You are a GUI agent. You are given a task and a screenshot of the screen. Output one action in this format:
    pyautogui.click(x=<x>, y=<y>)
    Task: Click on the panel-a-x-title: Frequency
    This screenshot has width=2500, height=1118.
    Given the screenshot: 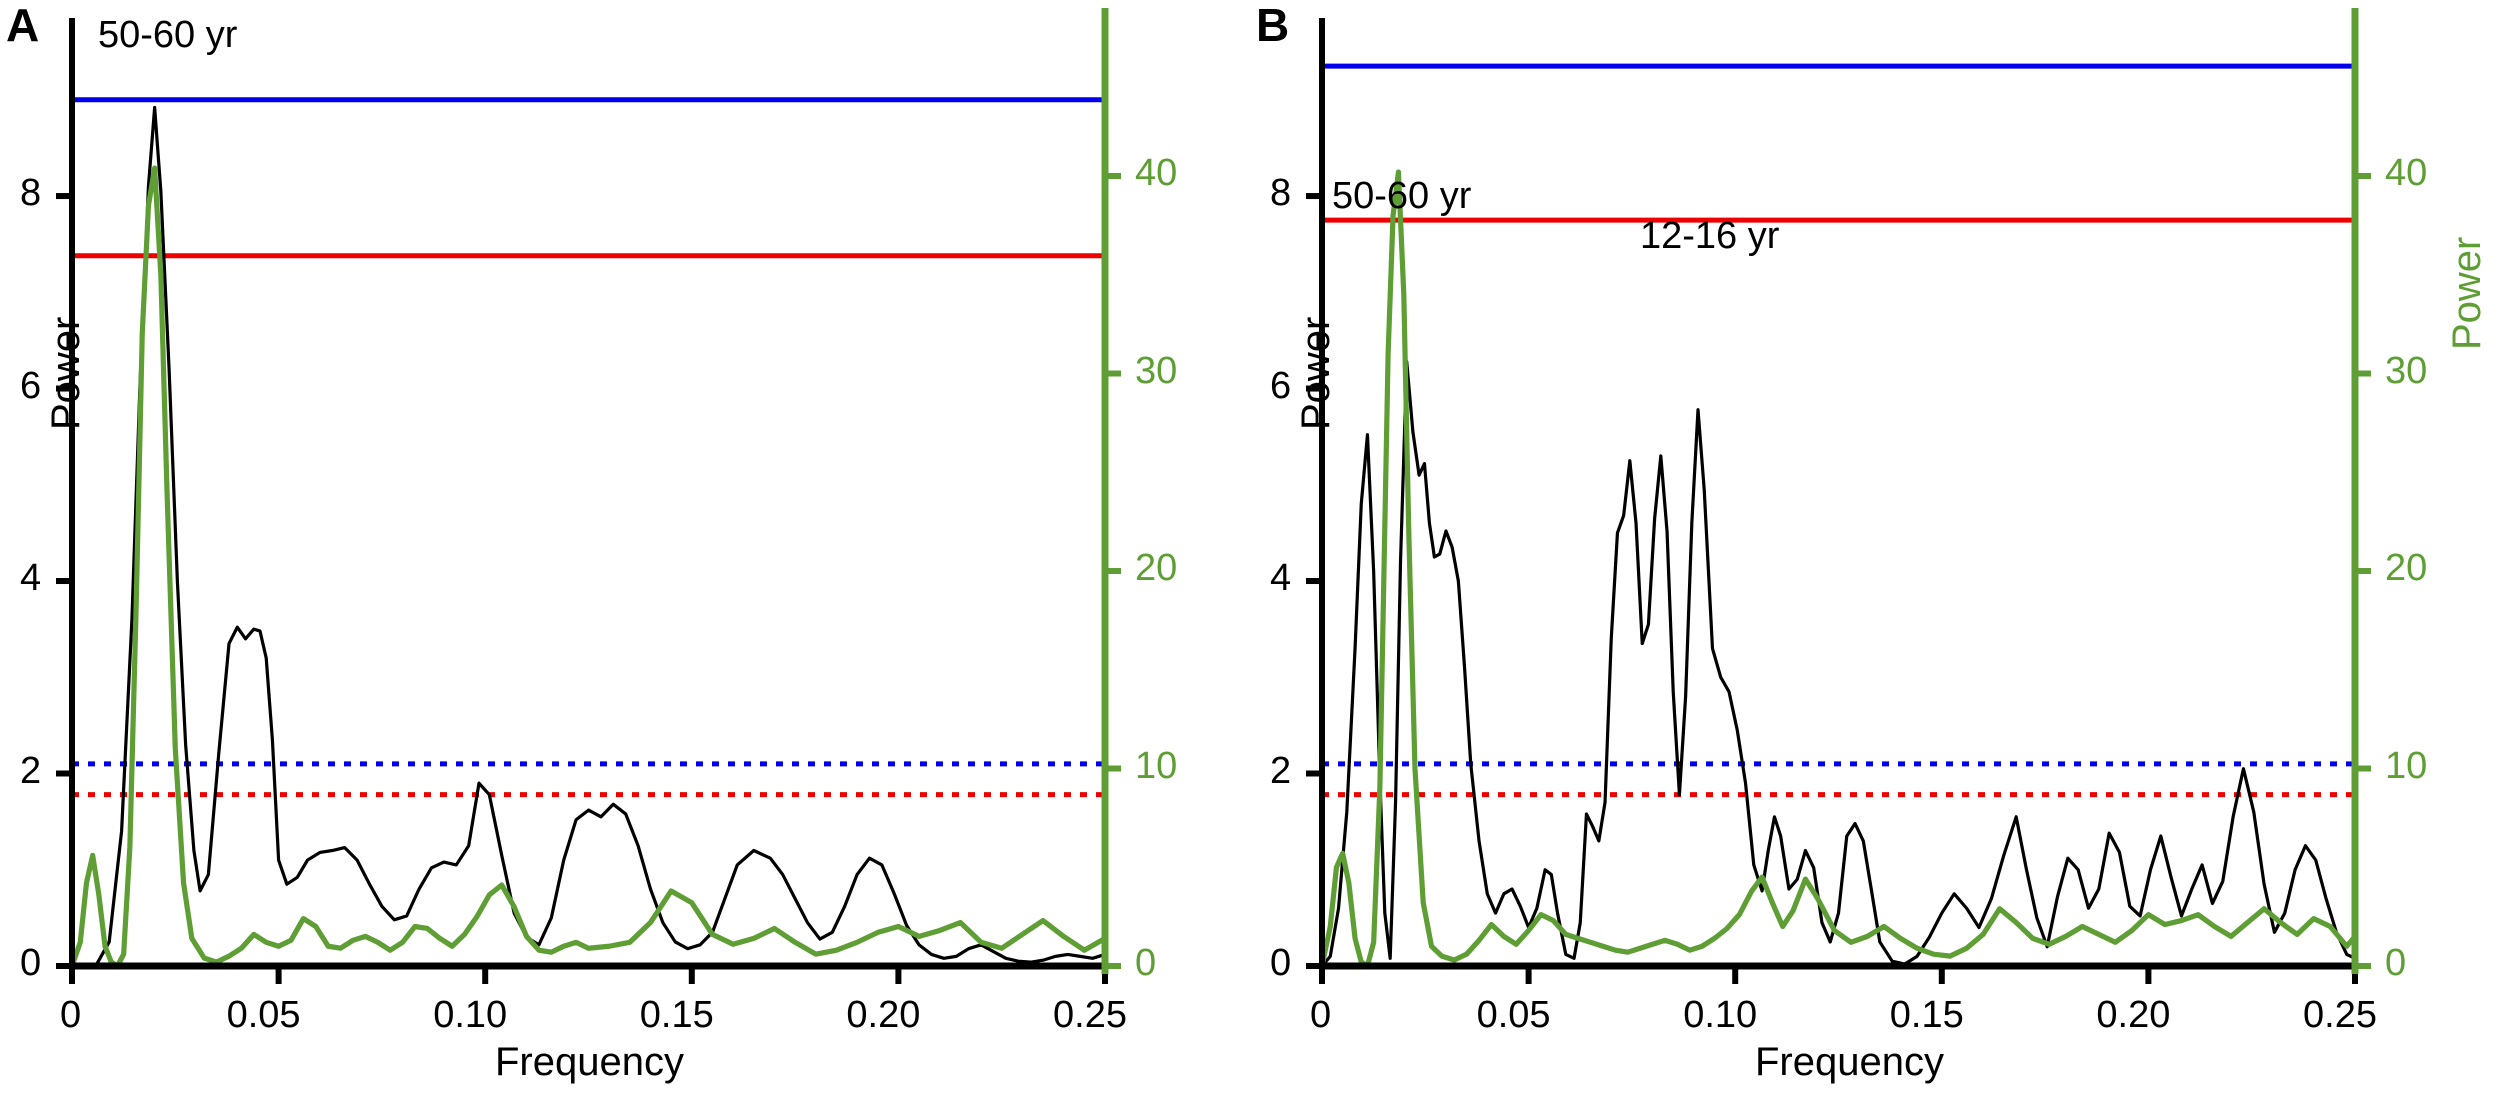 What is the action you would take?
    pyautogui.click(x=589, y=1062)
    